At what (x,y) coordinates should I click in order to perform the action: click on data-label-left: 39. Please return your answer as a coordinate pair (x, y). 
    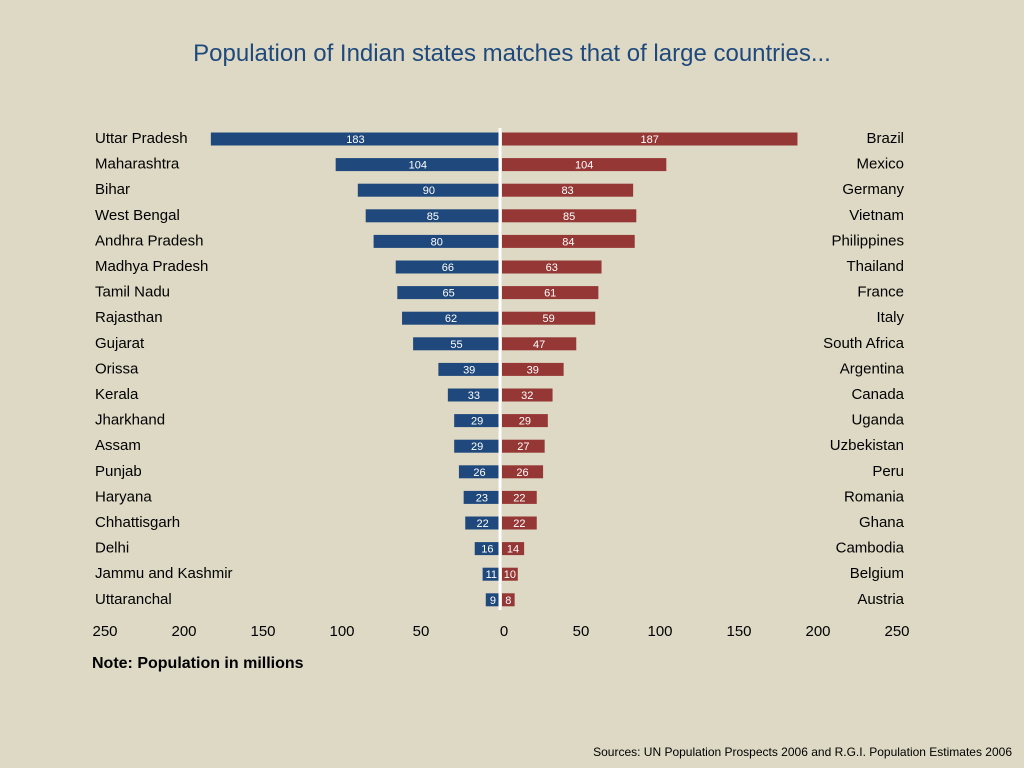
    Looking at the image, I should click on (469, 370).